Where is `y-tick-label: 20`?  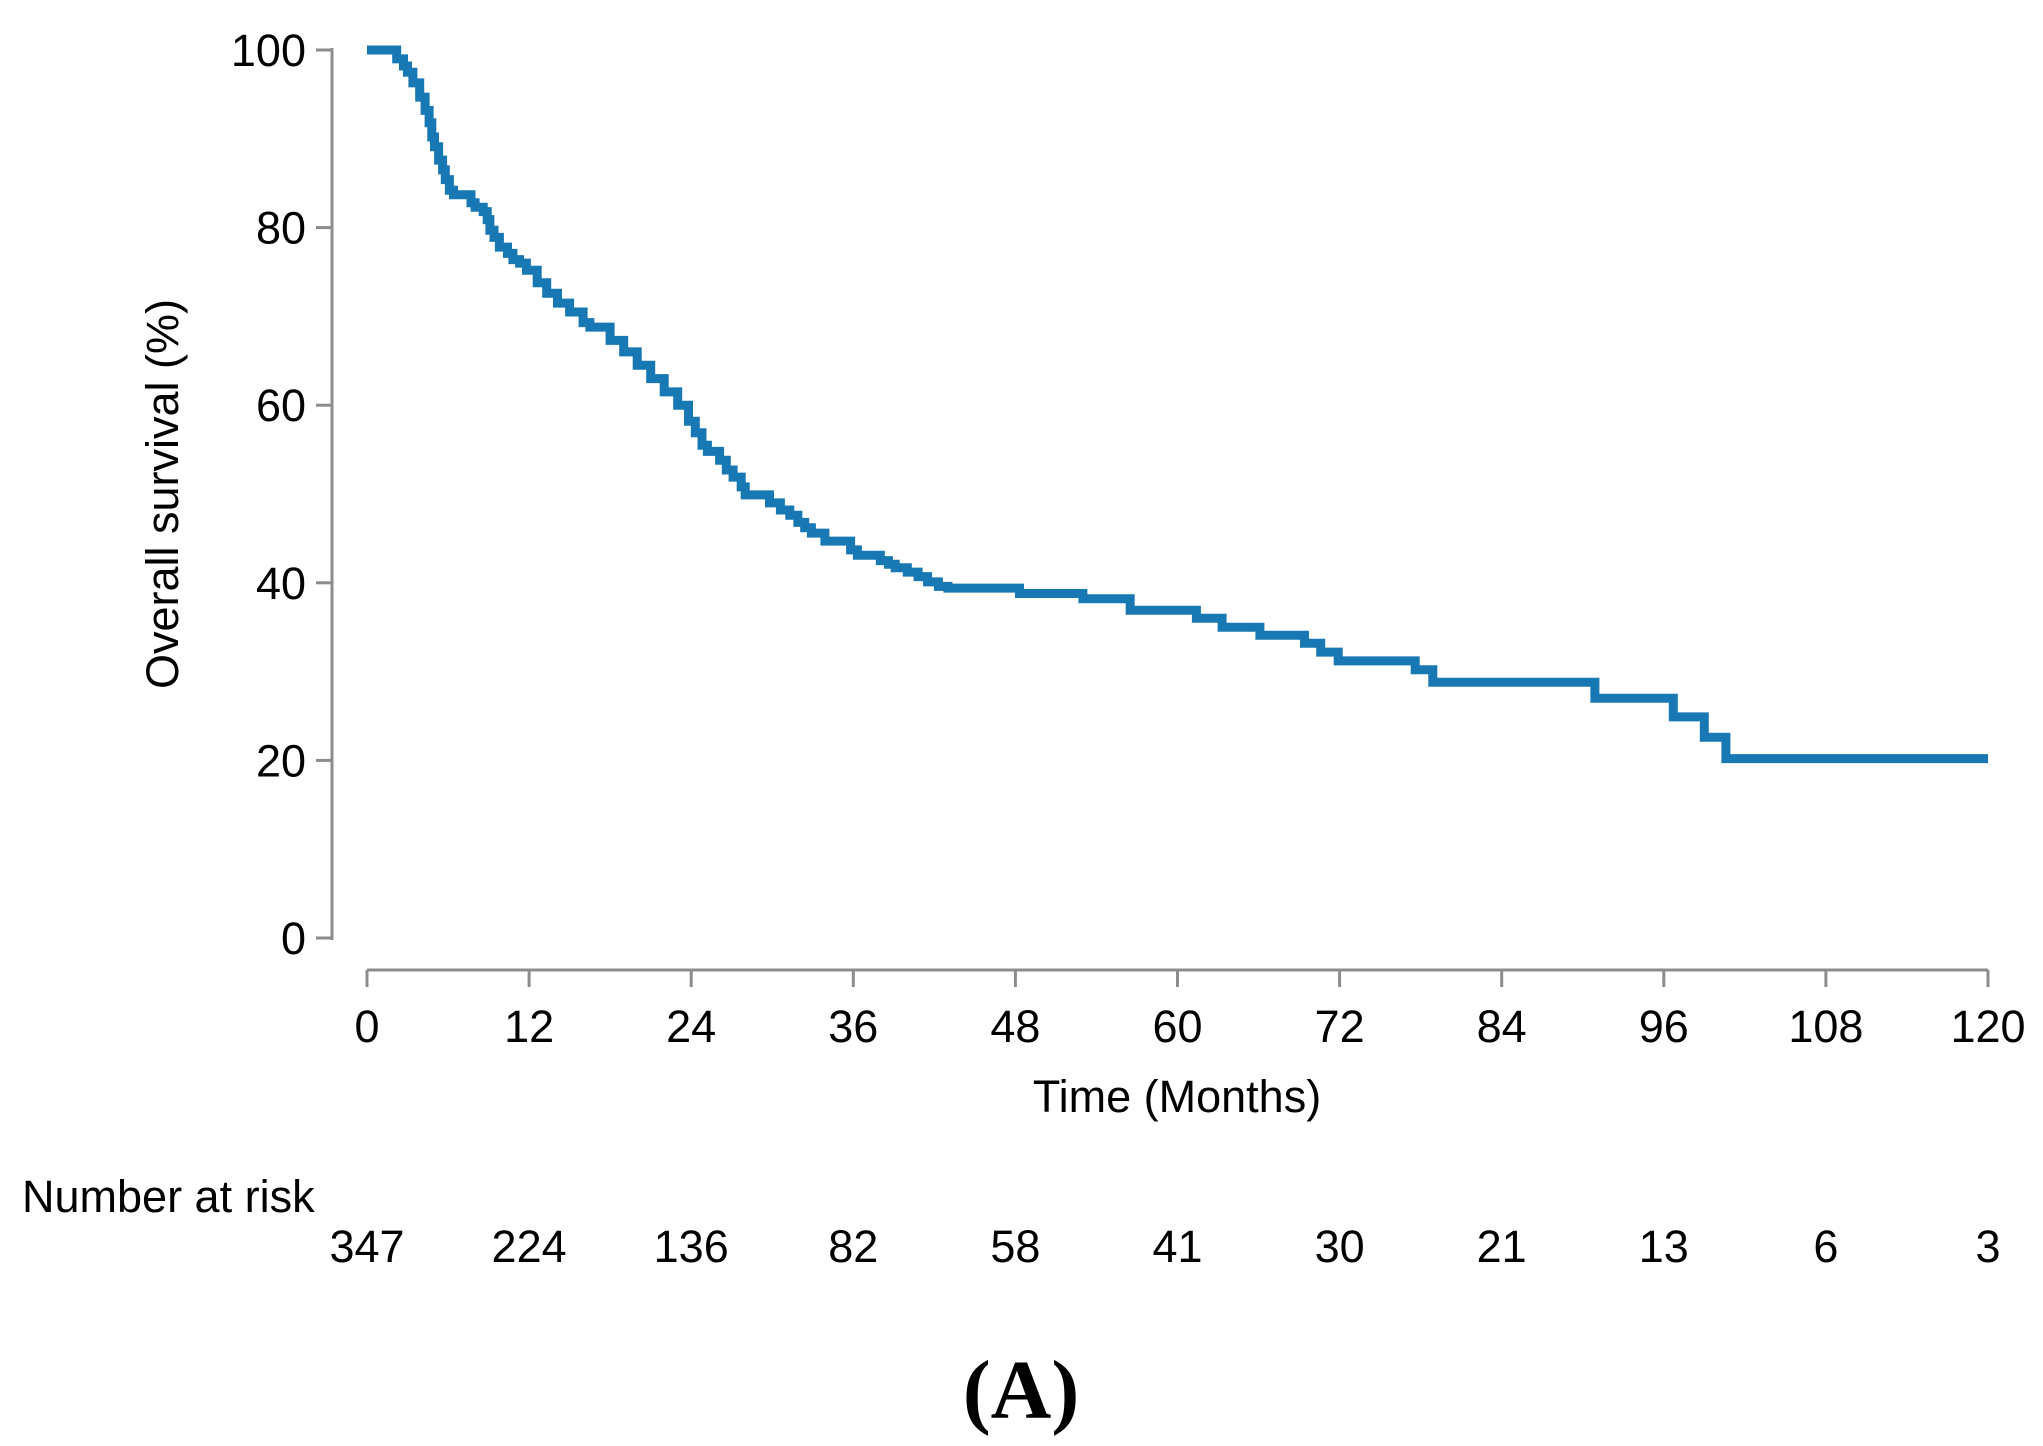 y-tick-label: 20 is located at coordinates (281, 760).